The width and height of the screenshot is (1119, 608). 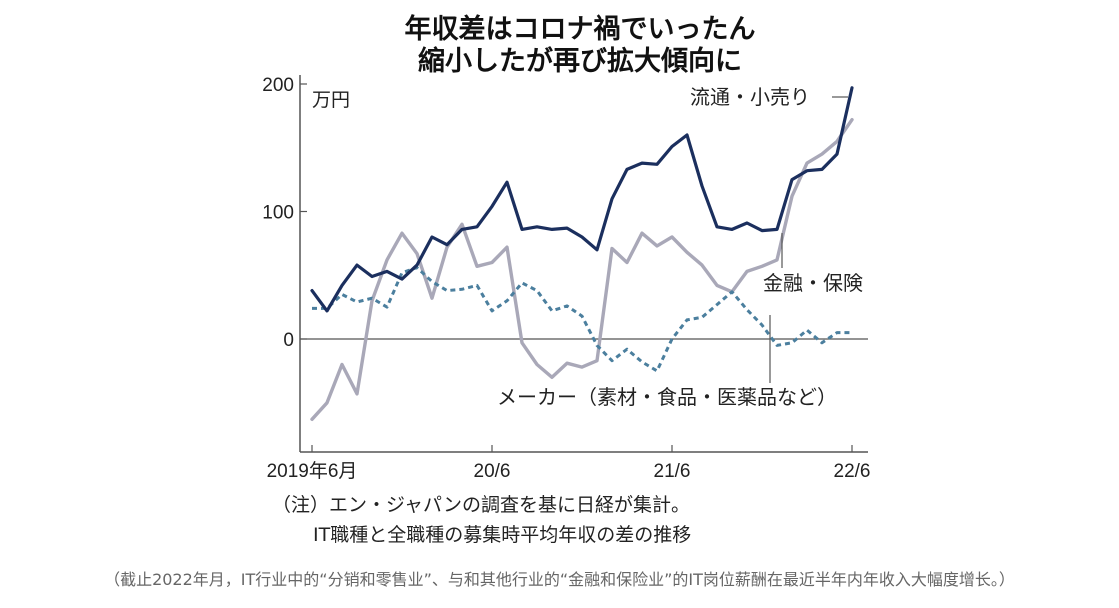 I want to click on y-tick-label: 0, so click(x=288, y=340).